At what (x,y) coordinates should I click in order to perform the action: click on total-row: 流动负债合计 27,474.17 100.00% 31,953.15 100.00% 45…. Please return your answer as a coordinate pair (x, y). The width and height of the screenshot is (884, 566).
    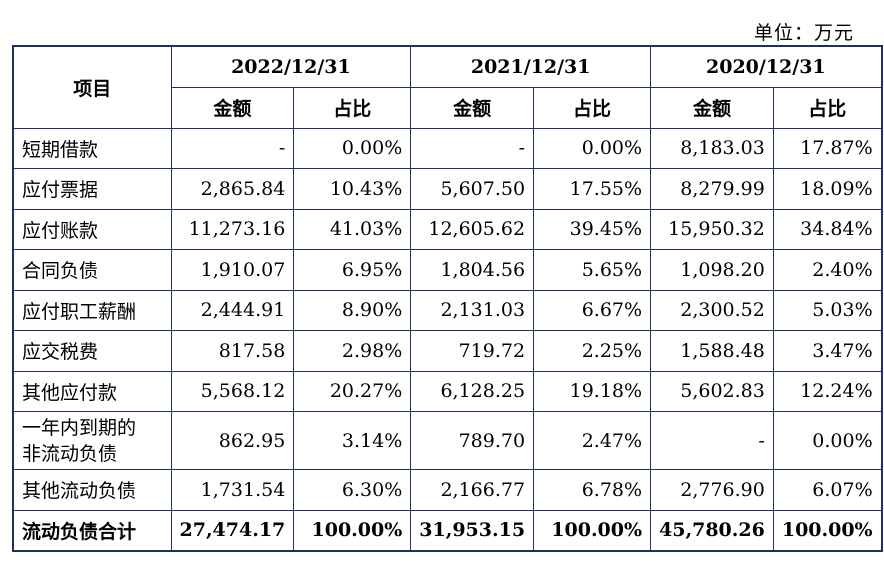
    Looking at the image, I should click on (447, 530).